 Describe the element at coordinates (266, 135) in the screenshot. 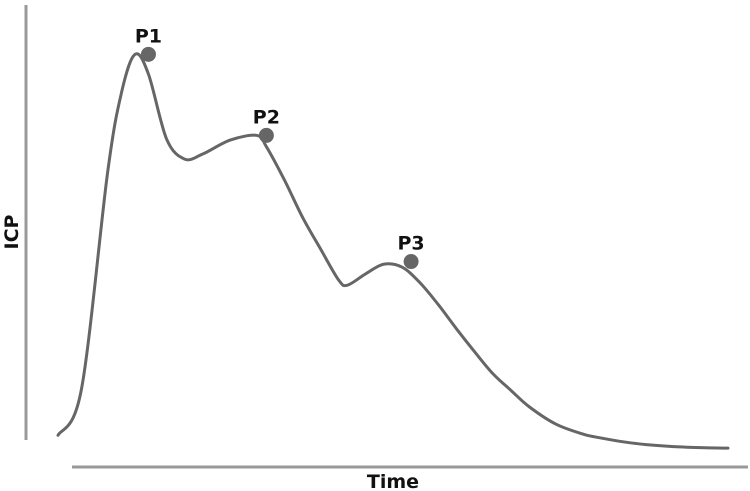

I see `peak-point-p2` at that location.